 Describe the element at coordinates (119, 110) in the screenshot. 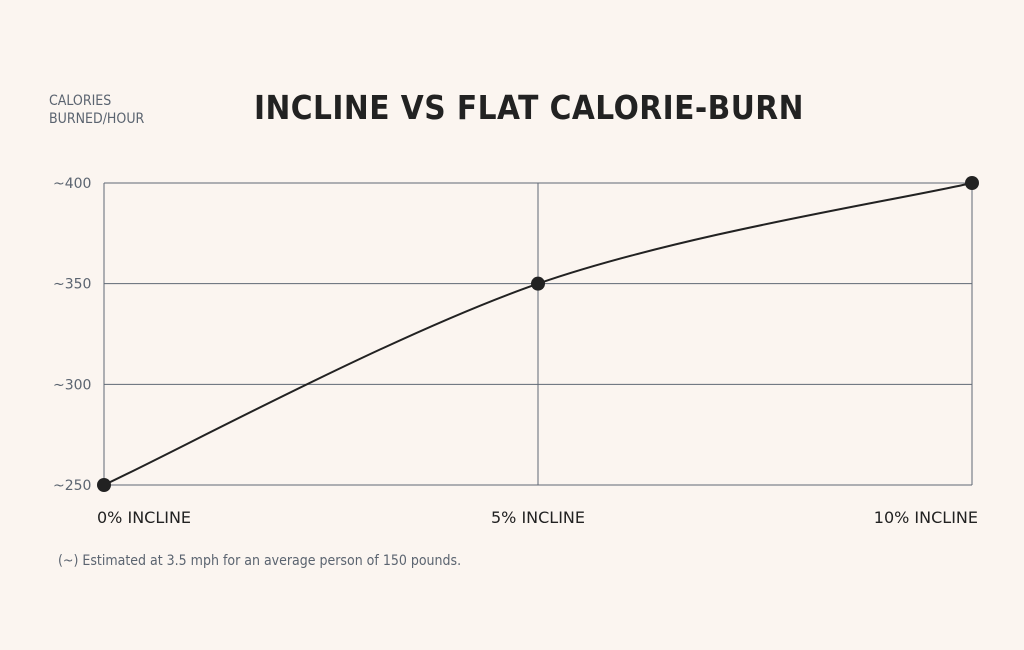

I see `y-axis-label: CALORIES BURNED/HOUR` at that location.